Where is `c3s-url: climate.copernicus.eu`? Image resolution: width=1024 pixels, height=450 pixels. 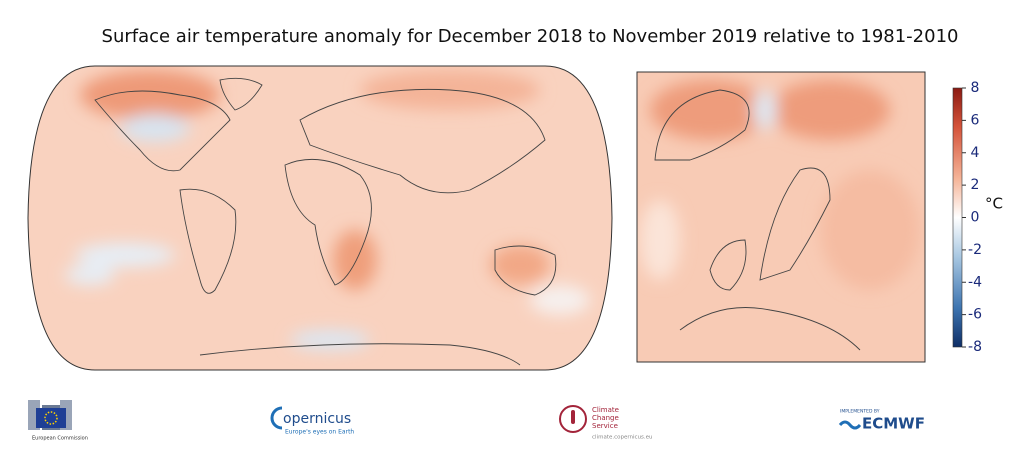
c3s-url: climate.copernicus.eu is located at coordinates (622, 438).